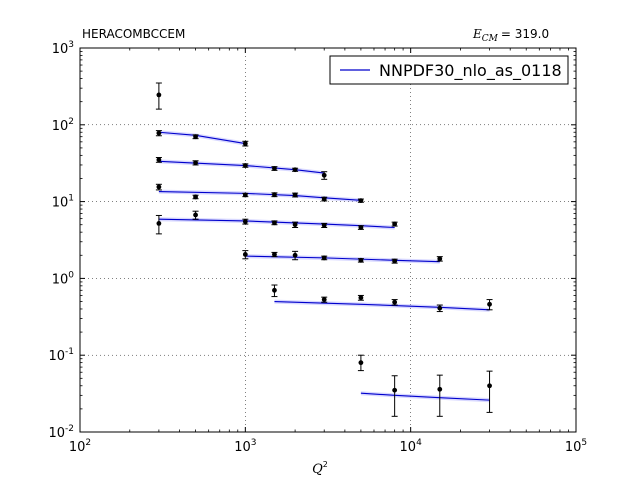 The image size is (640, 480). What do you see at coordinates (584, 443) in the screenshot?
I see `x-tick-exponent: 5` at bounding box center [584, 443].